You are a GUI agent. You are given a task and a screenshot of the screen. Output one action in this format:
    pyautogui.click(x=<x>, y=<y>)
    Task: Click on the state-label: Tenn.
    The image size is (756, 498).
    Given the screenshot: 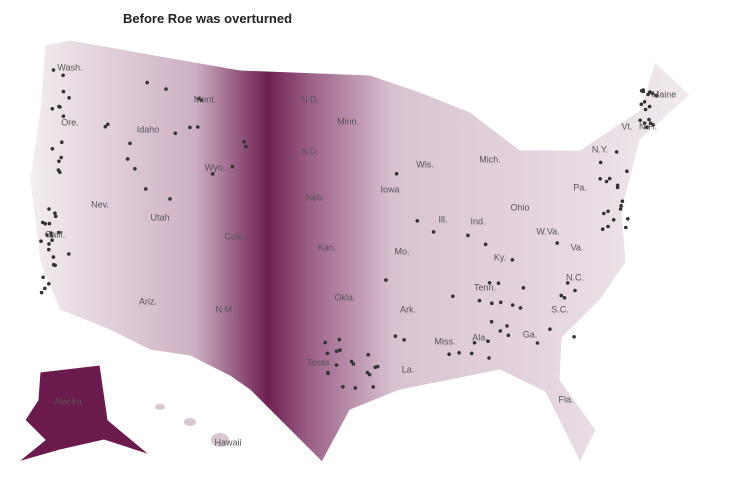 What is the action you would take?
    pyautogui.click(x=485, y=287)
    